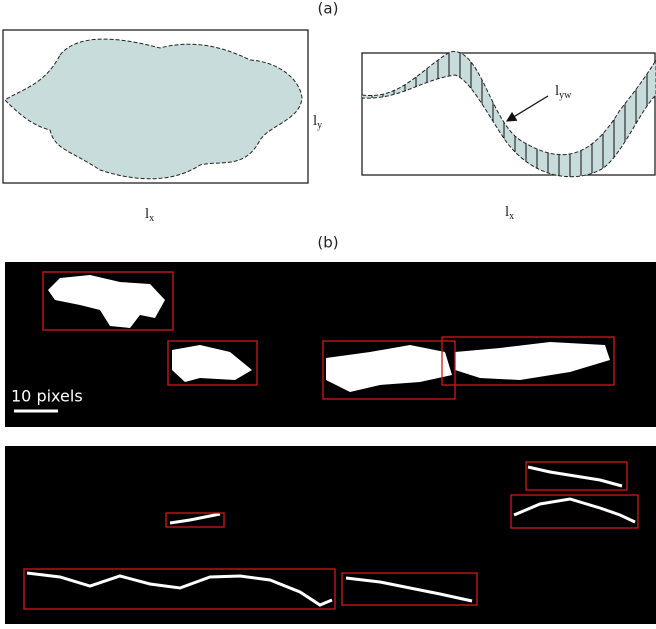  What do you see at coordinates (317, 122) in the screenshot?
I see `ly-label: ly` at bounding box center [317, 122].